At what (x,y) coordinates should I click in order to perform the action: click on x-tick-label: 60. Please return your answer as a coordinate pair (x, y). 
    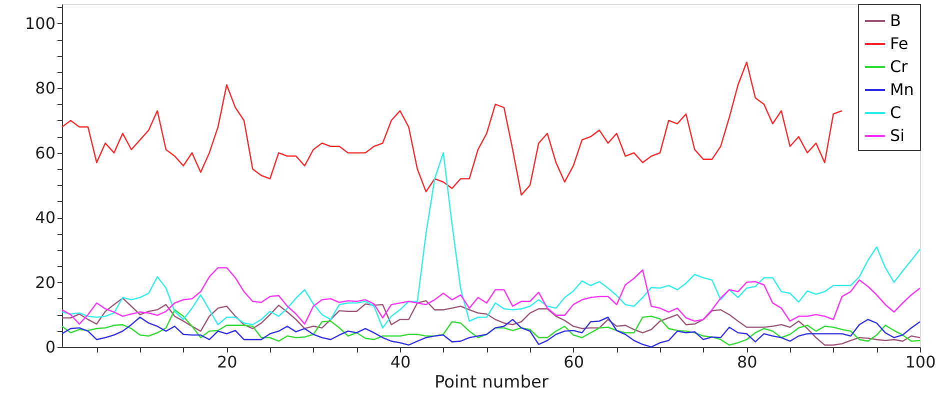
    Looking at the image, I should click on (574, 362).